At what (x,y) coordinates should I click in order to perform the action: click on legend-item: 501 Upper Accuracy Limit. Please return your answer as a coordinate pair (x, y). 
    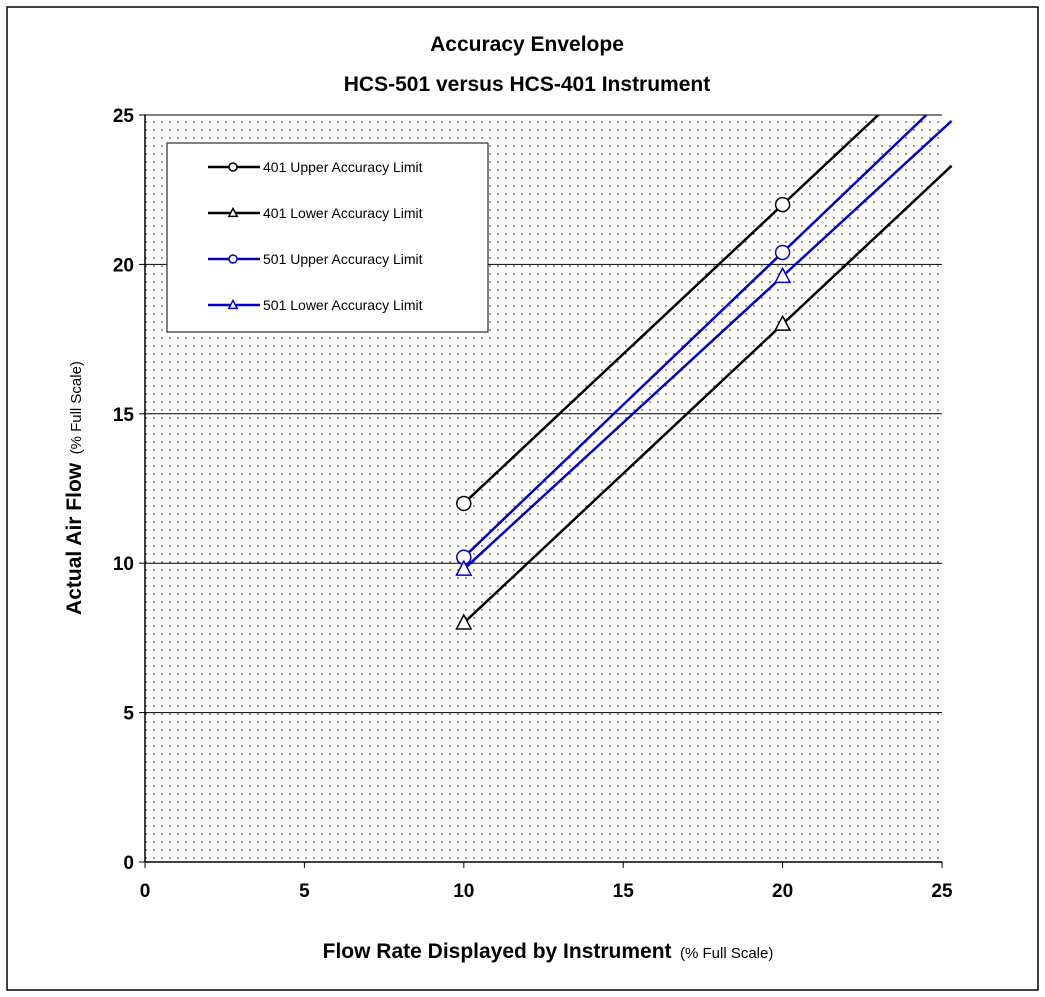
    Looking at the image, I should click on (315, 259).